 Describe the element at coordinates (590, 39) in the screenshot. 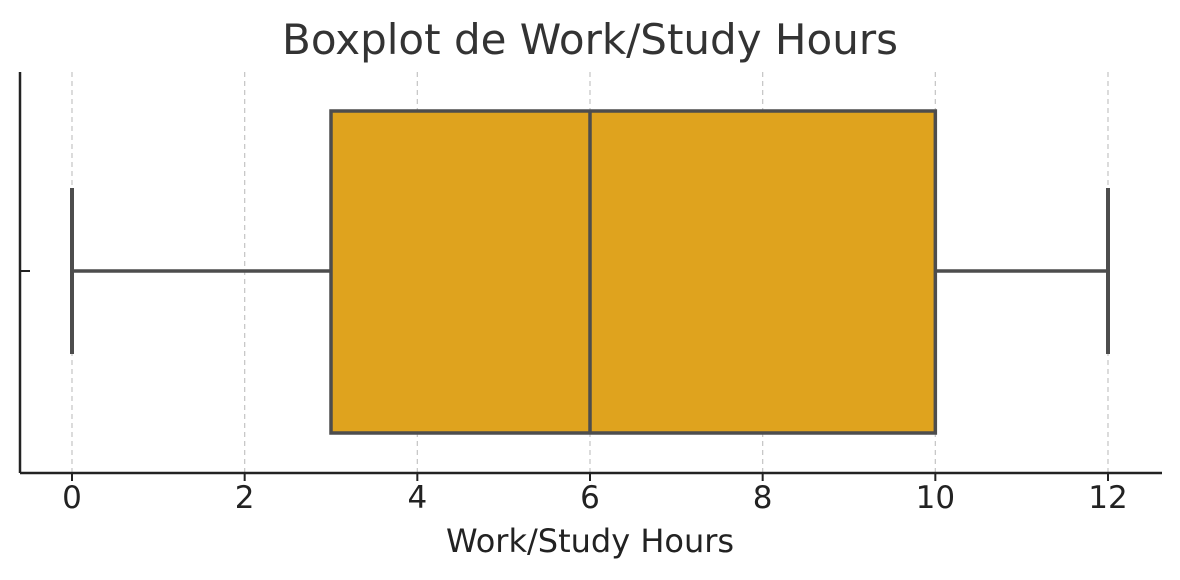

I see `chart-title: Boxplot de Work/Study Hours` at that location.